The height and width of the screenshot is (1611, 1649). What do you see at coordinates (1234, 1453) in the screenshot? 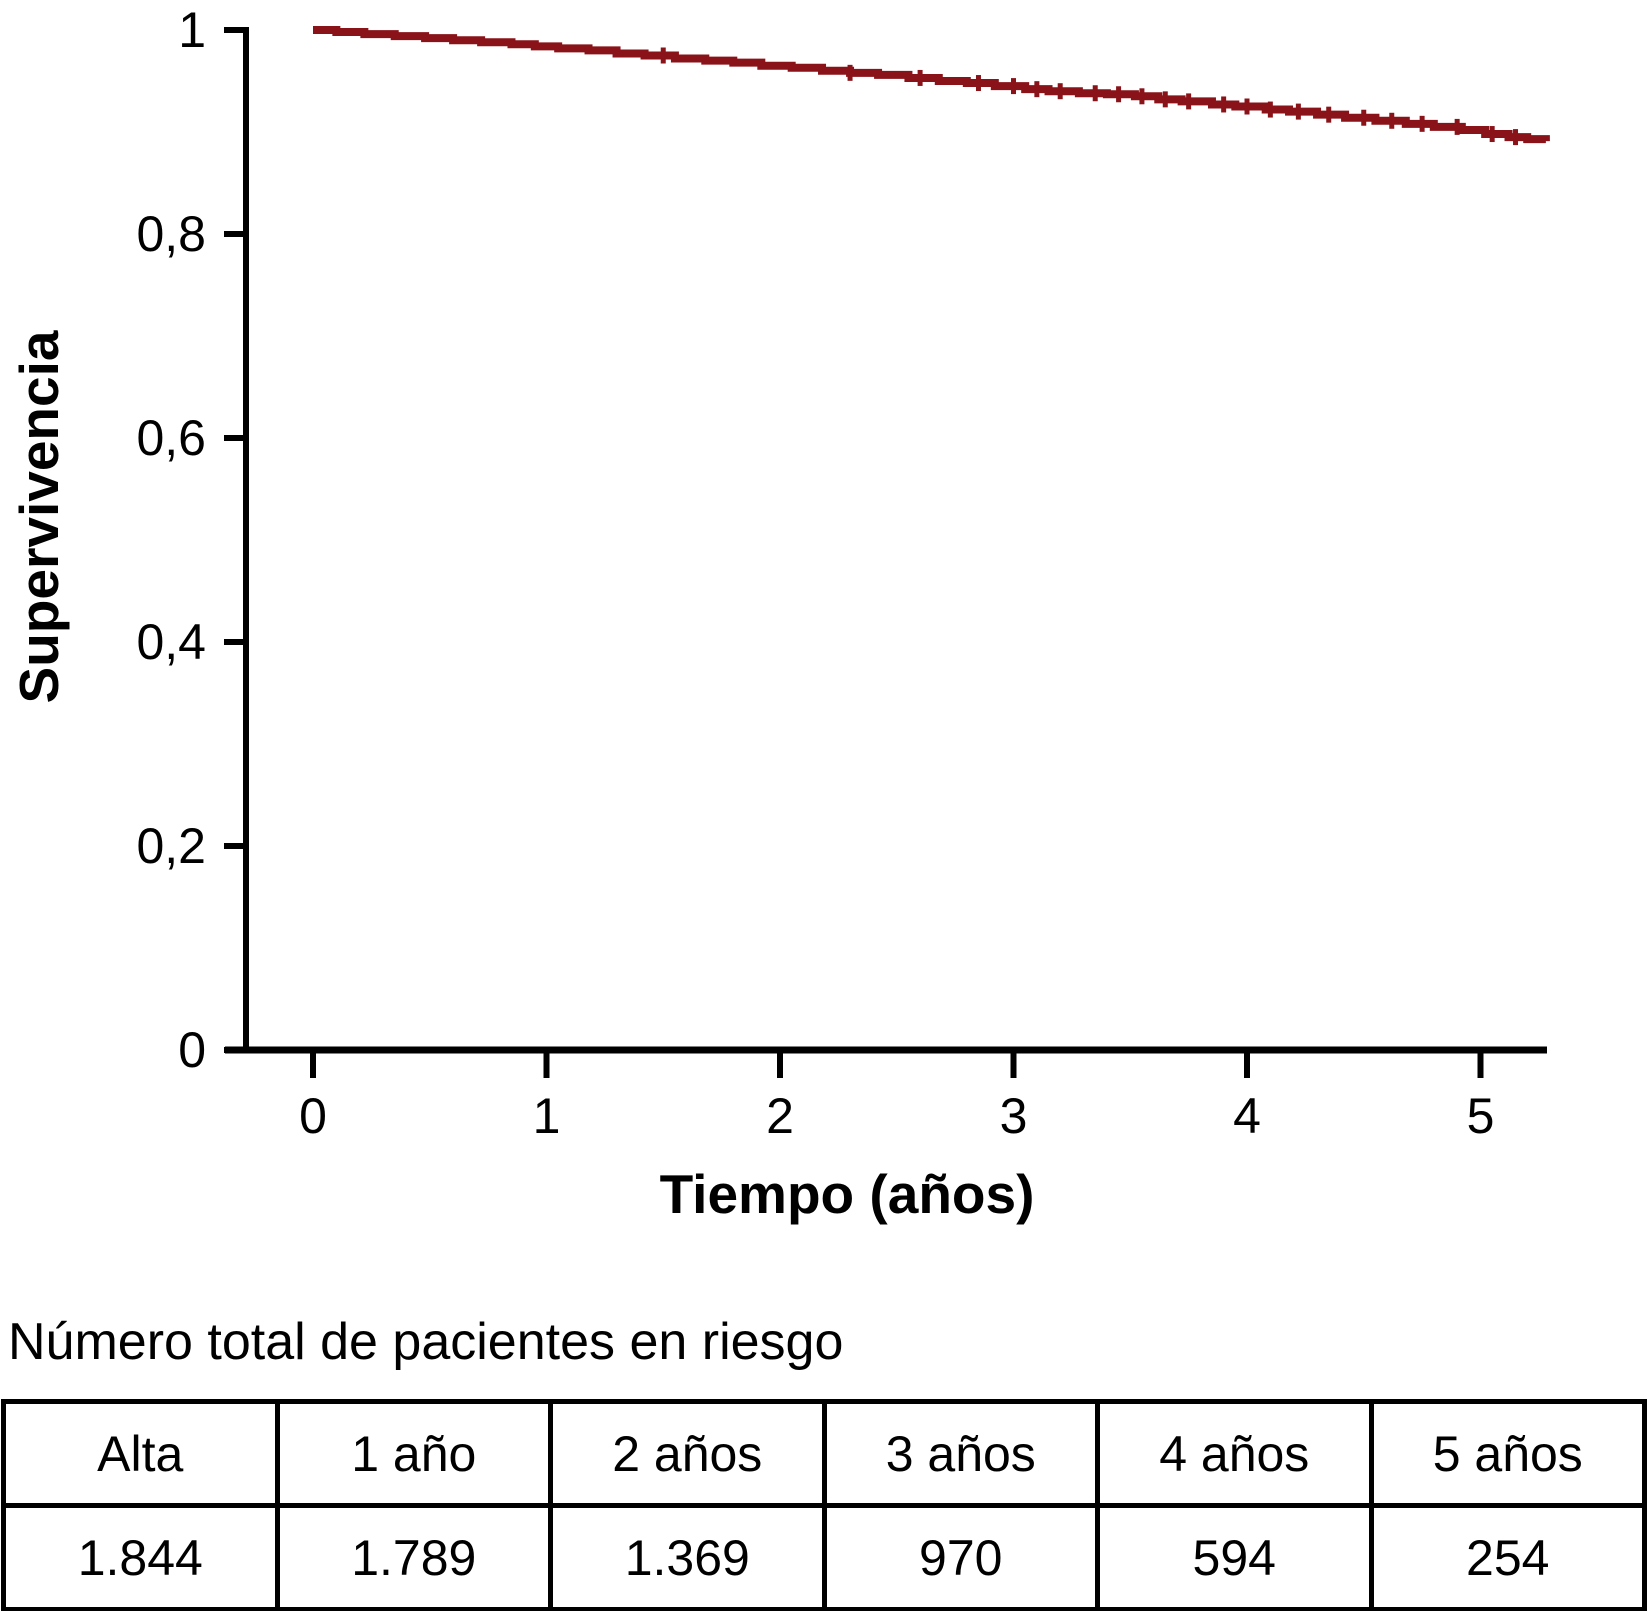
I see `risk-table-header-cell: 4 años` at bounding box center [1234, 1453].